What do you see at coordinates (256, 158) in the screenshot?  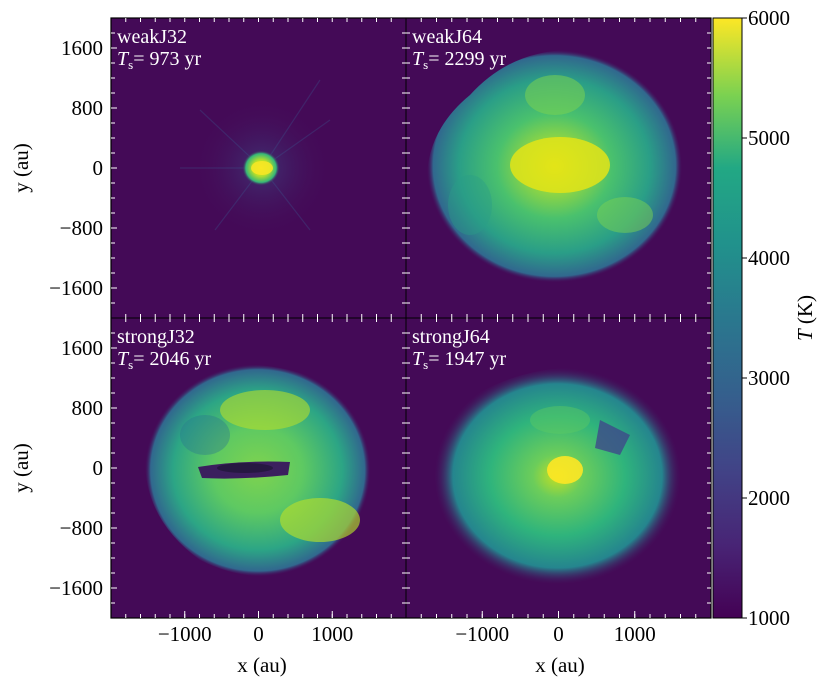 I see `panel-weakJ32-field` at bounding box center [256, 158].